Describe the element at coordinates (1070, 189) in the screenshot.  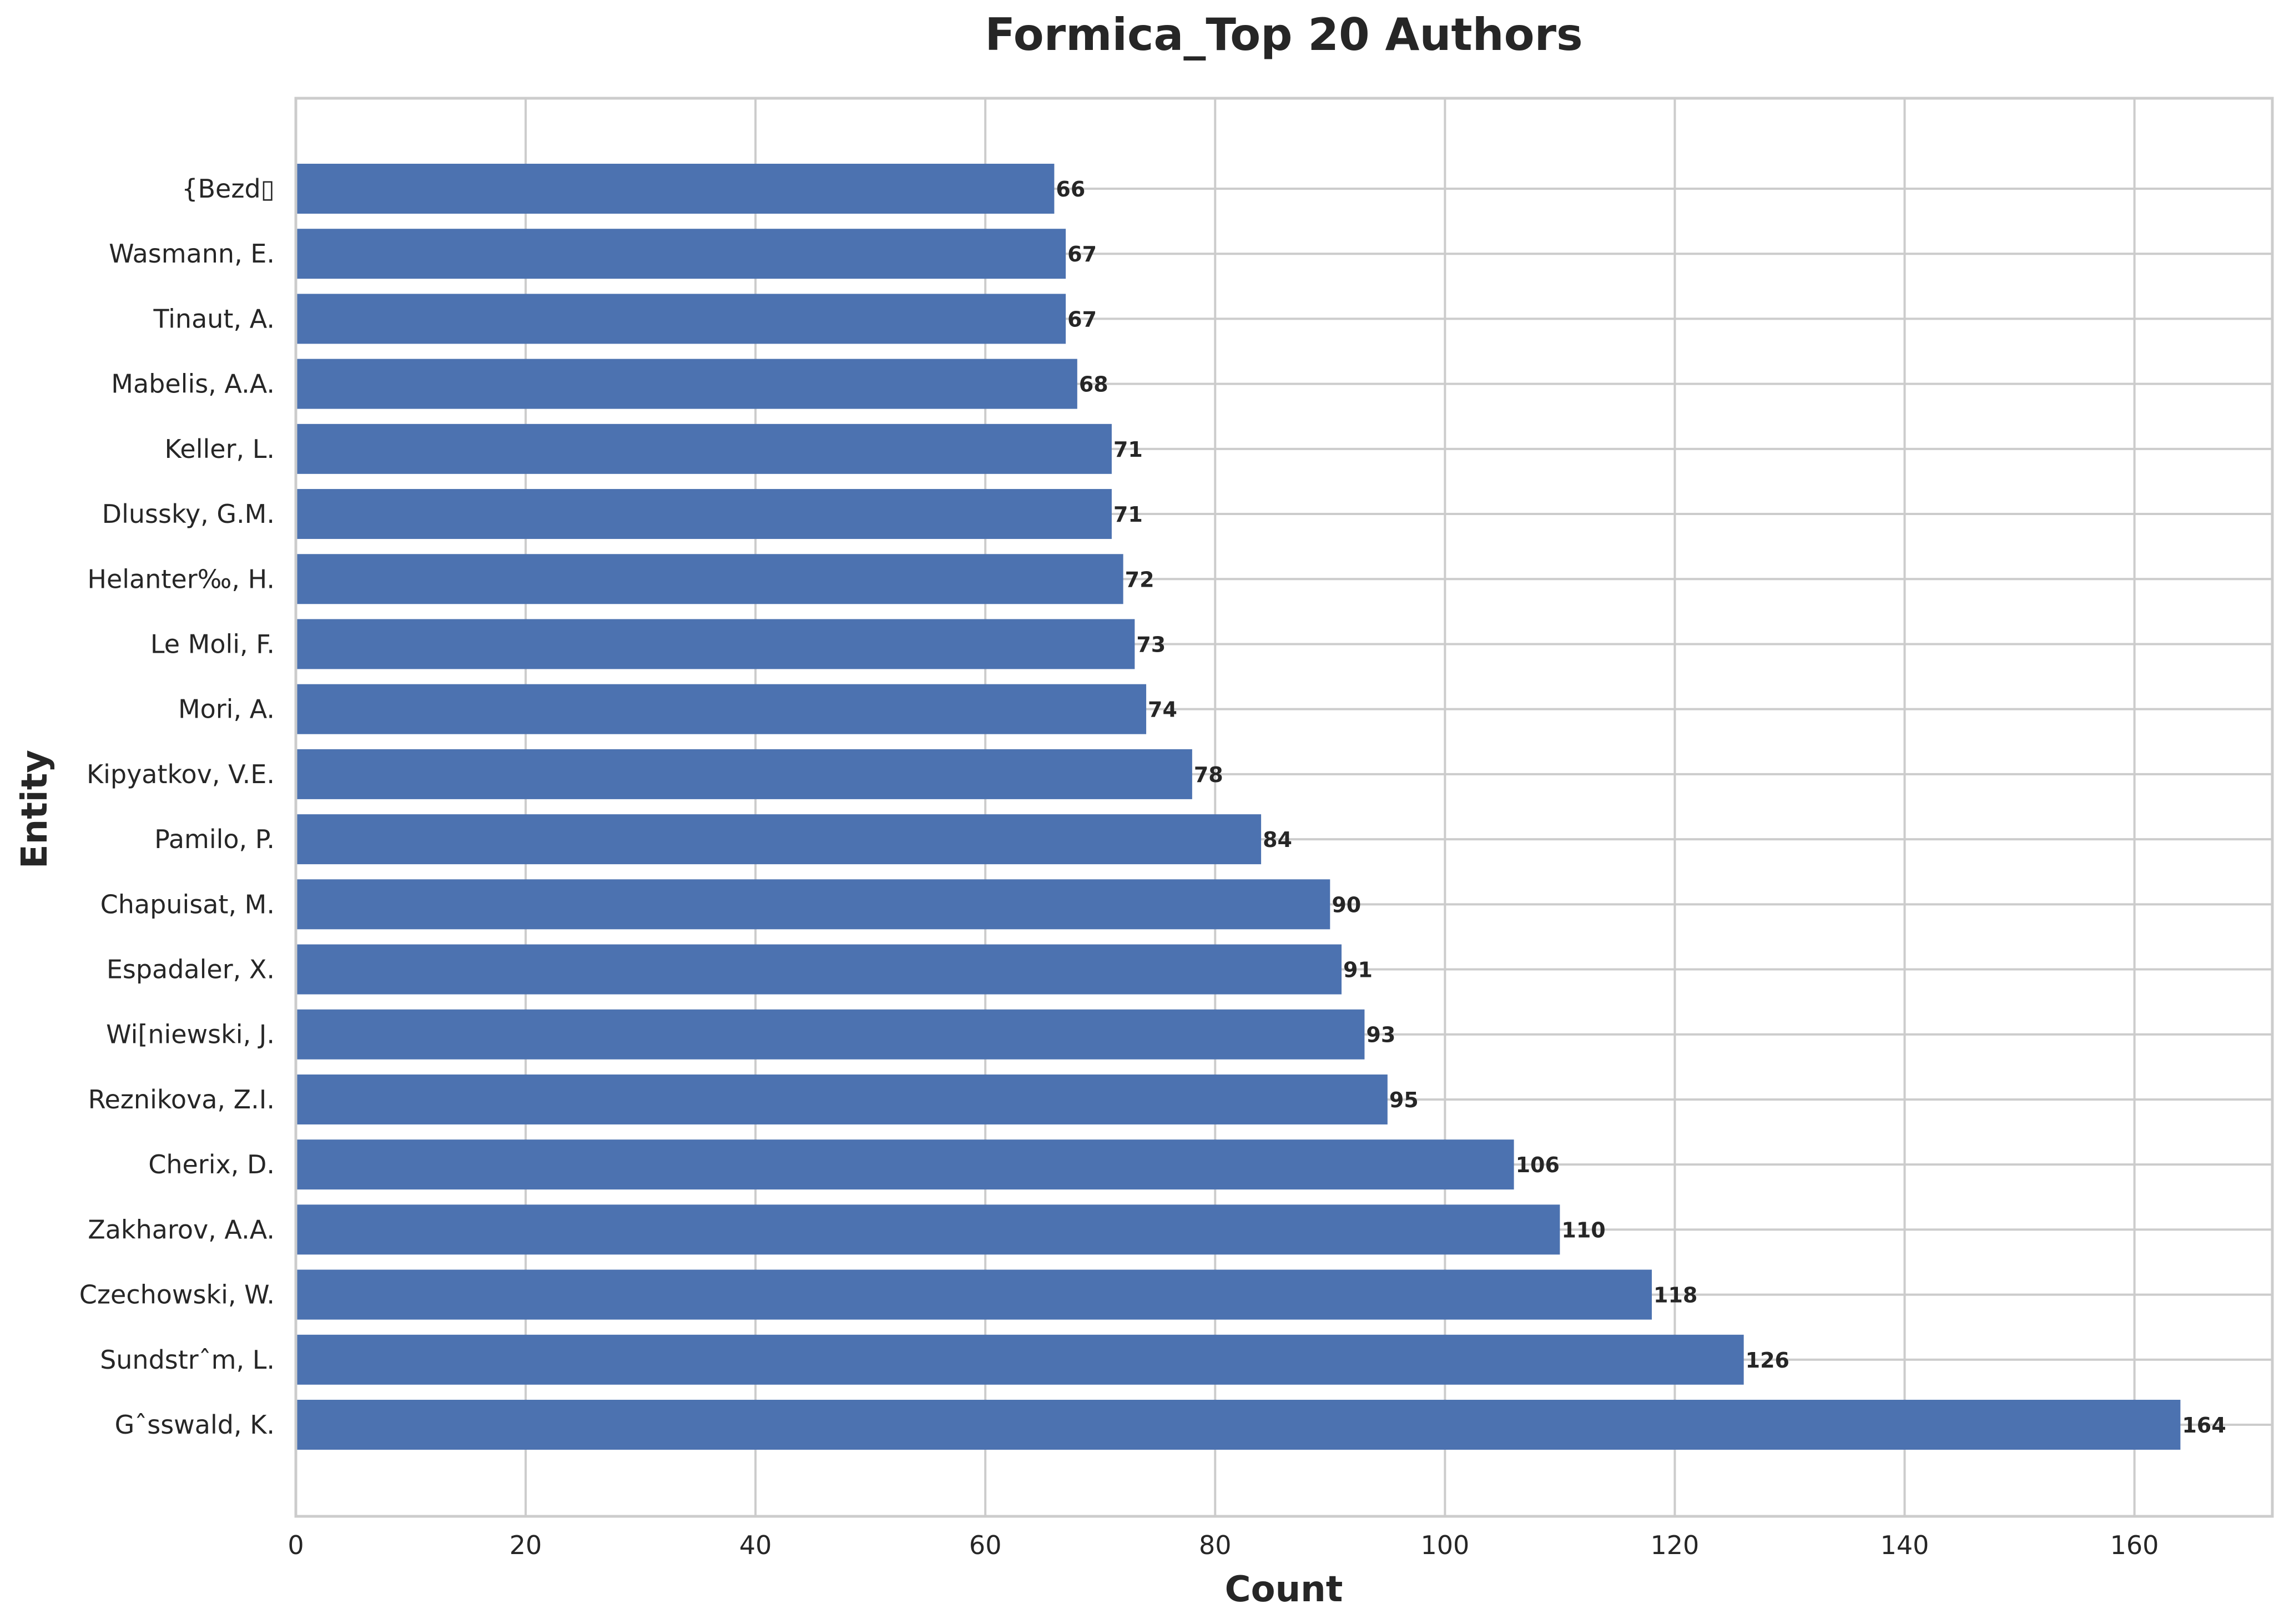
I see `bar-value-label: 66` at that location.